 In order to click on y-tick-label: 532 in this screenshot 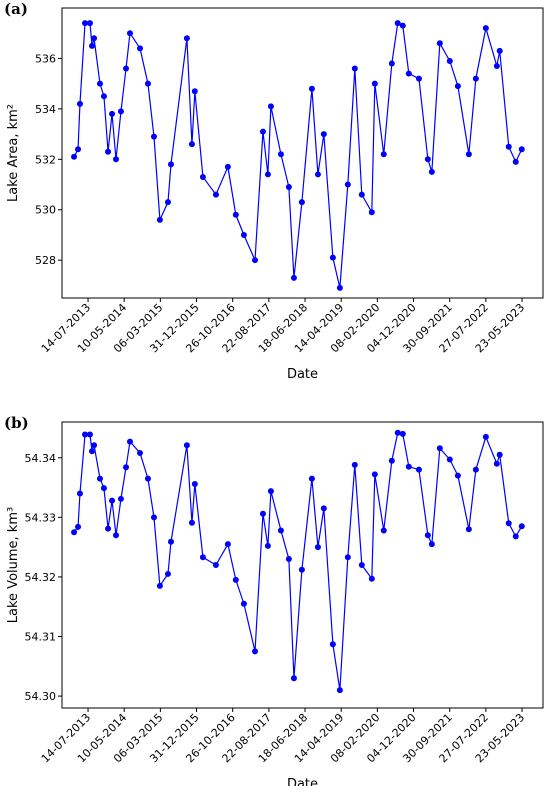, I will do `click(45, 159)`.